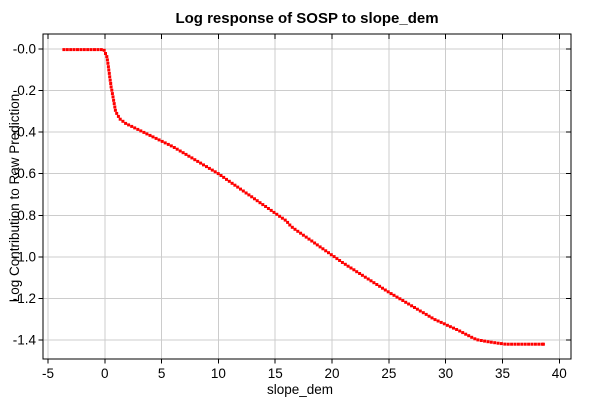 The height and width of the screenshot is (400, 600). What do you see at coordinates (25, 132) in the screenshot?
I see `svg-text: -0.4` at bounding box center [25, 132].